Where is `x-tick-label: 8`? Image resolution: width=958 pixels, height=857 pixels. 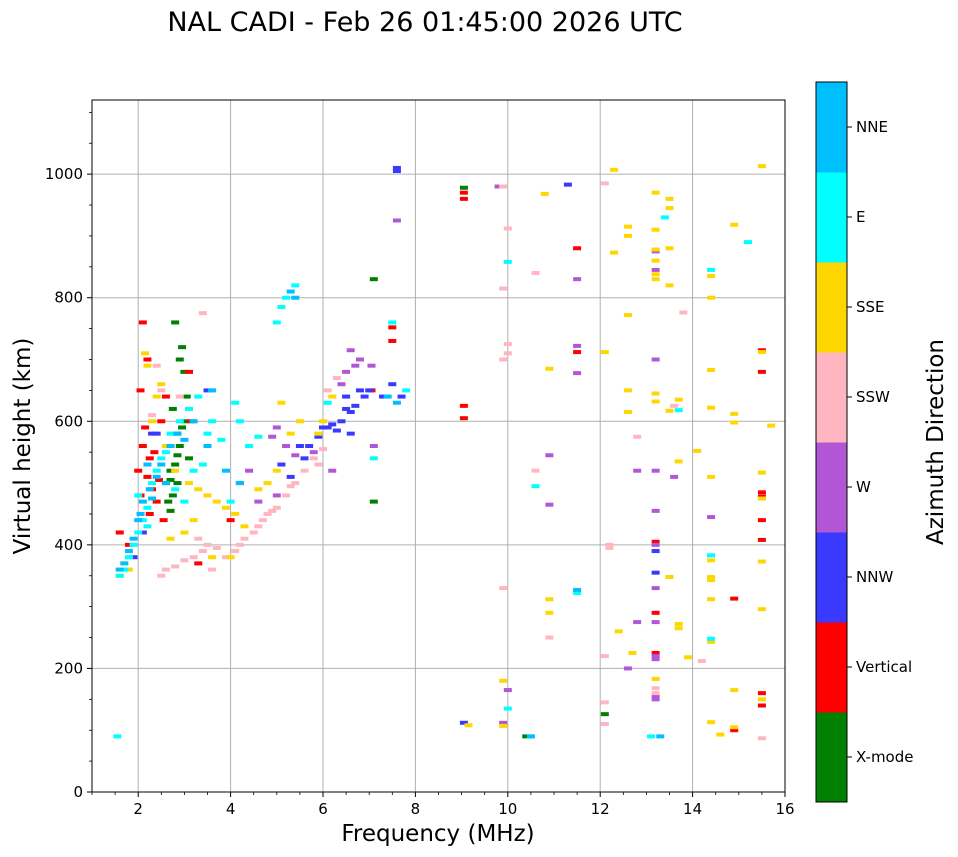 x-tick-label: 8 is located at coordinates (416, 809).